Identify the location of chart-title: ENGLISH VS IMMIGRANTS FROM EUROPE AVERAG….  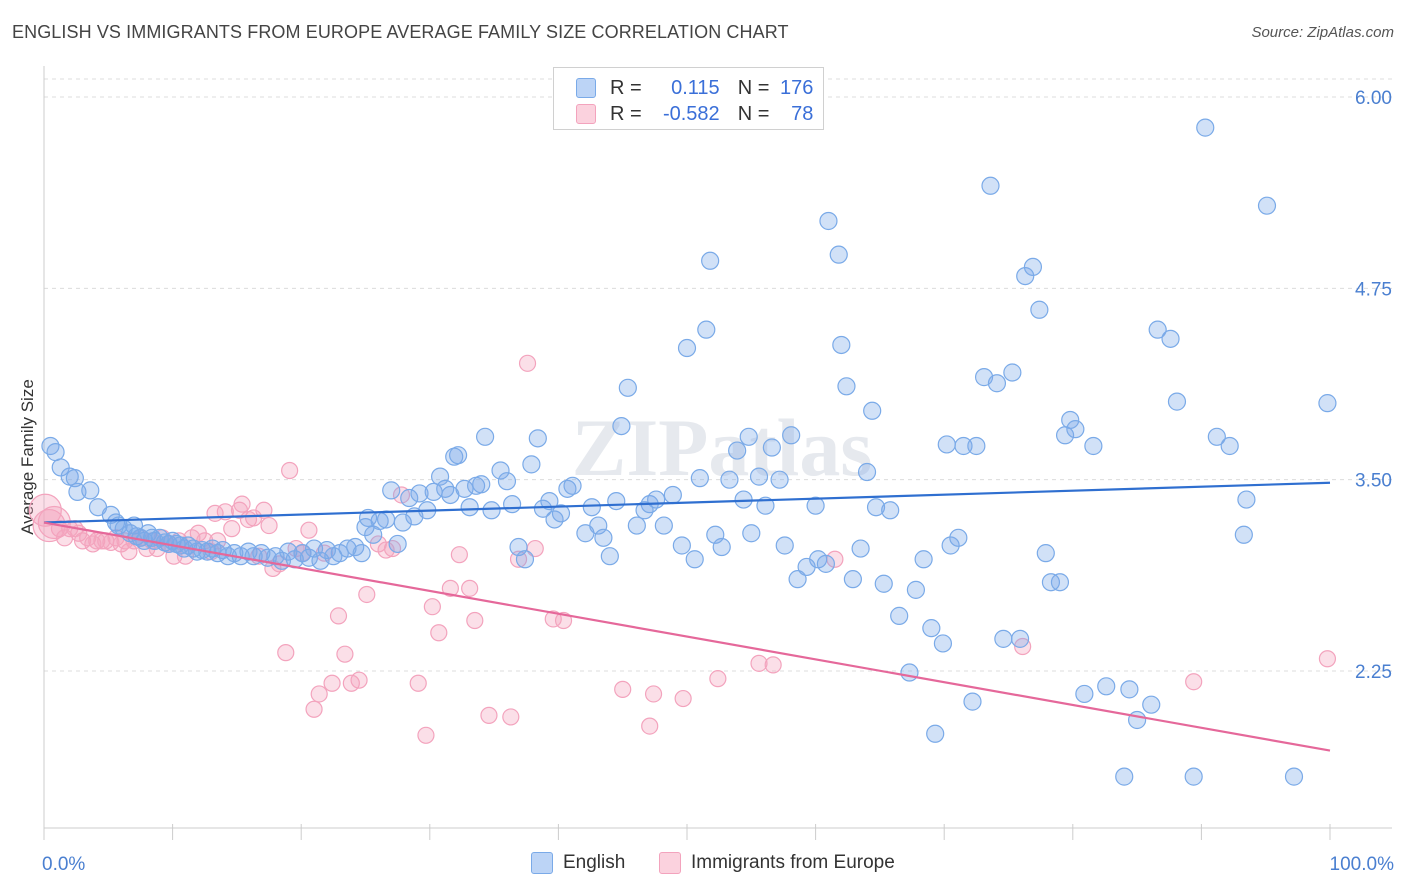
(400, 32).